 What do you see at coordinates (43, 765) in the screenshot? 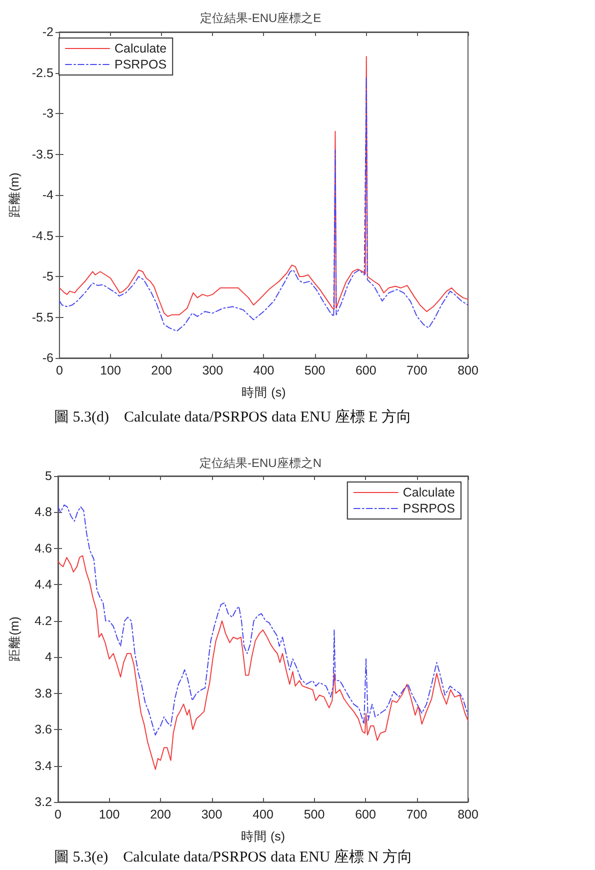
I see `y-tick-label: 3.4` at bounding box center [43, 765].